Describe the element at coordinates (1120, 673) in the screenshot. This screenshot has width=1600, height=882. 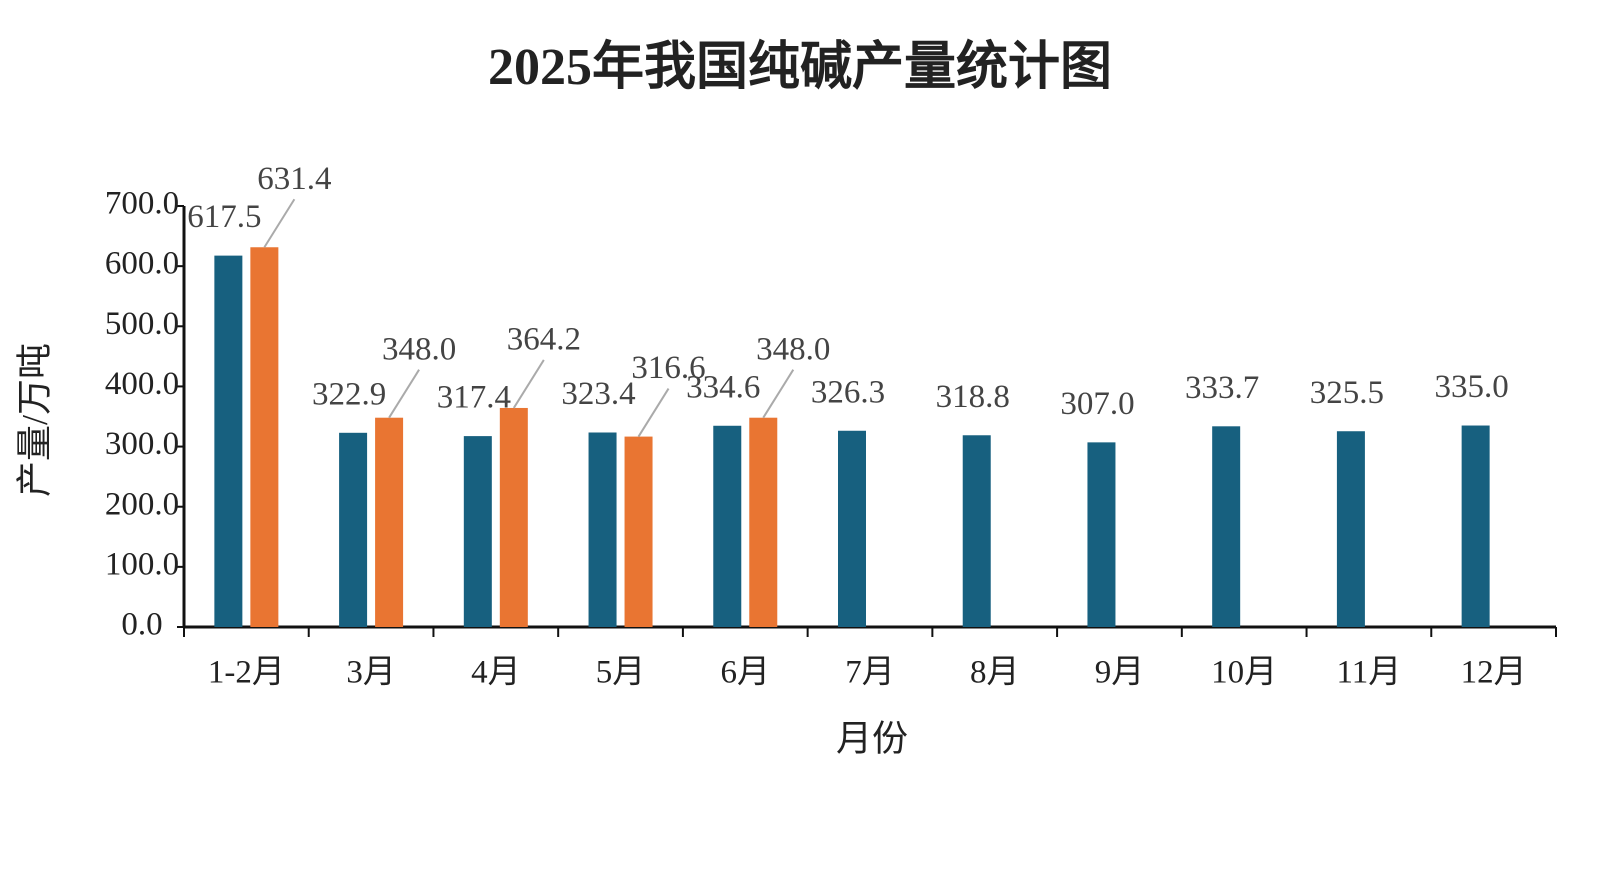
I see `x-tick-label: 9月` at that location.